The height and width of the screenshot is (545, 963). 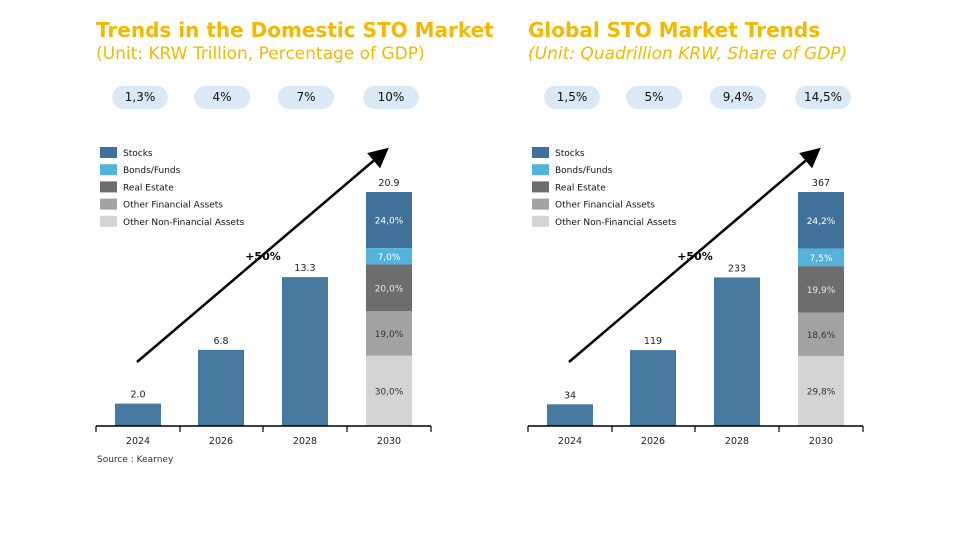 What do you see at coordinates (388, 183) in the screenshot?
I see `bar-value-label: 20.9` at bounding box center [388, 183].